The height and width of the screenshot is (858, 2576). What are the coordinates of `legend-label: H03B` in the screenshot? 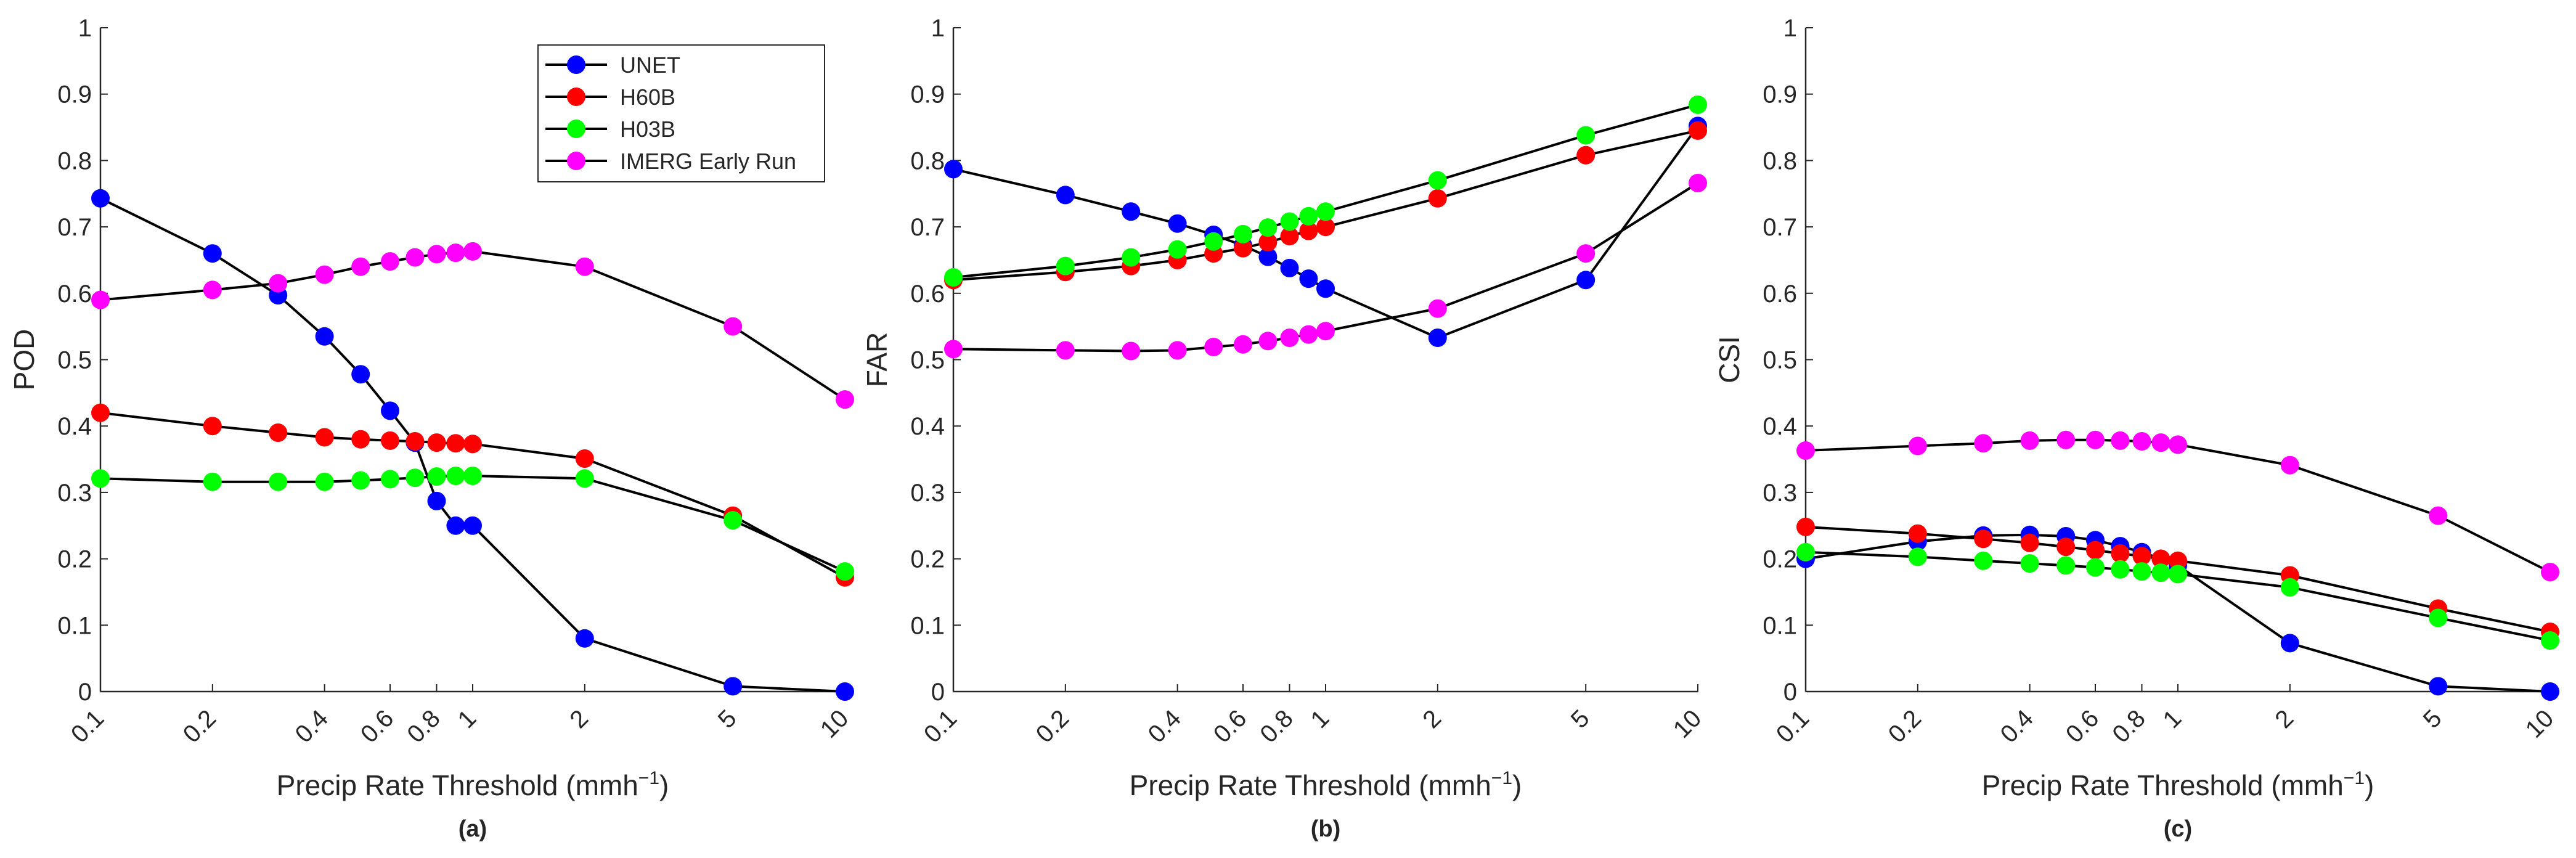 It's located at (647, 129).